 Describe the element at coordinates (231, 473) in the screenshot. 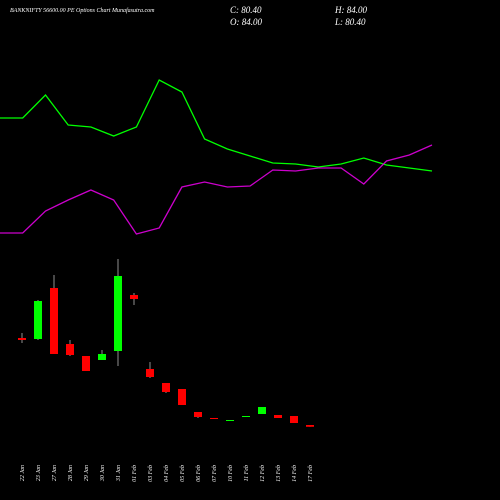

I see `x-tick-label: 10 Feb` at that location.